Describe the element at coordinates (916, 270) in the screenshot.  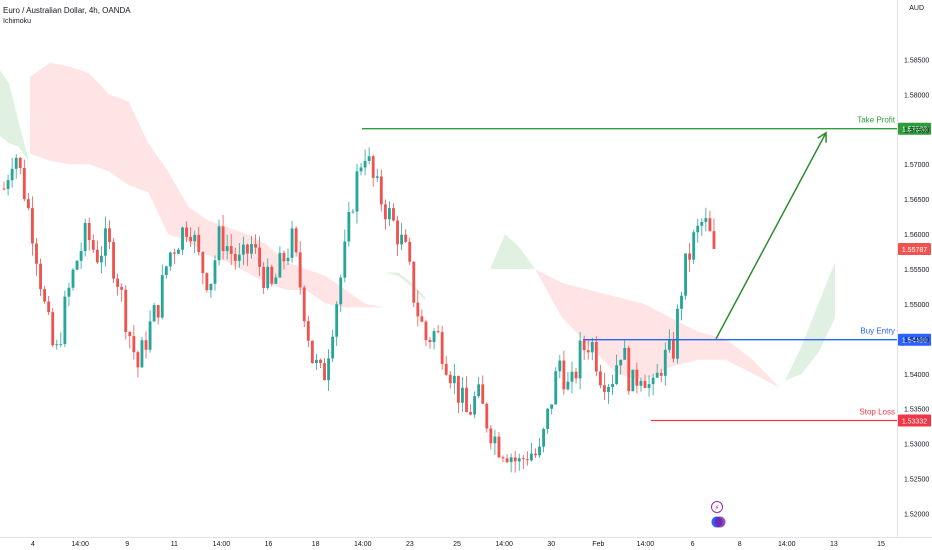
I see `price-tick-label: 1.55500` at that location.